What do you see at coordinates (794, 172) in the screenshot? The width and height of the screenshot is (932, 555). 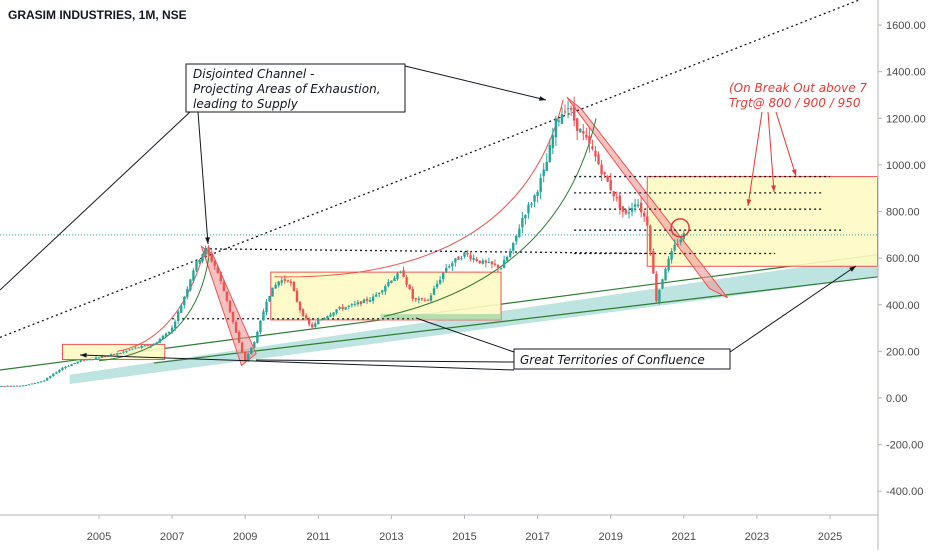 I see `arrow-target-950-head` at bounding box center [794, 172].